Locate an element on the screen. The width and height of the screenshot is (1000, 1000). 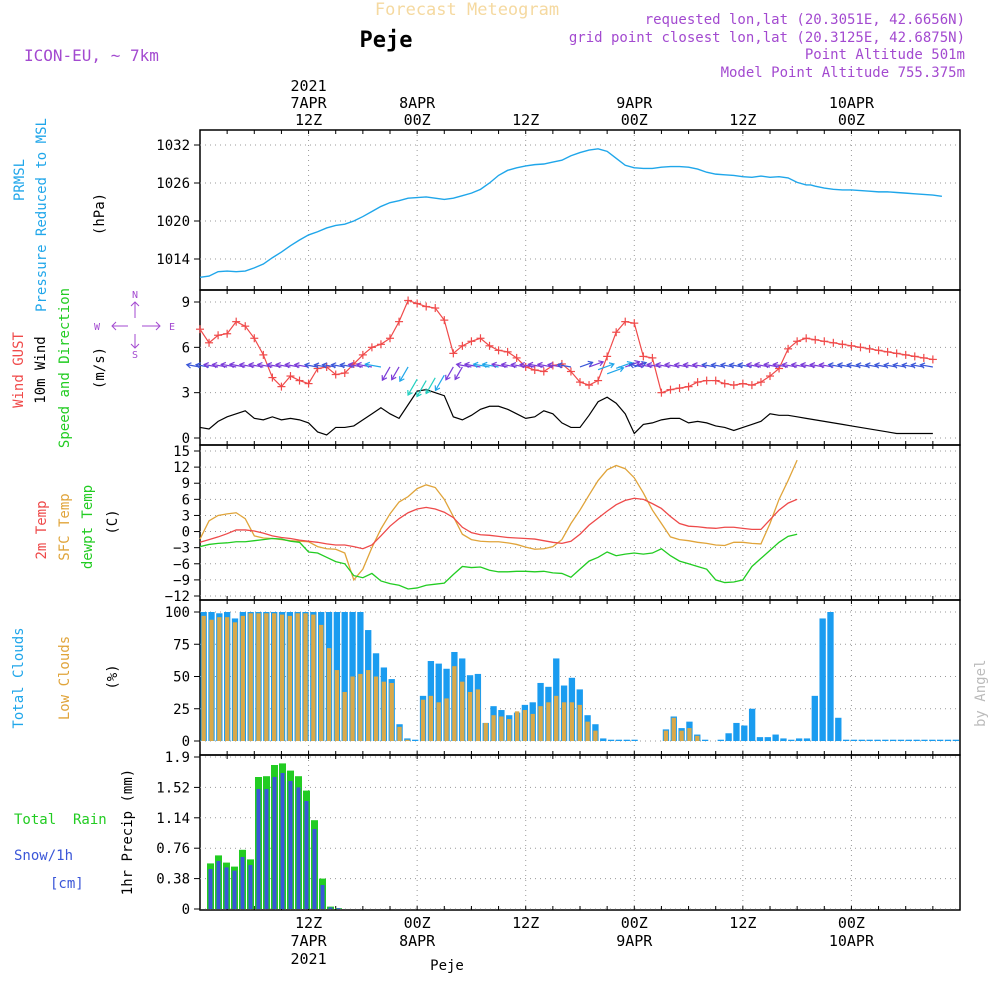
ytick-label-temperature: 12 is located at coordinates (181, 468).